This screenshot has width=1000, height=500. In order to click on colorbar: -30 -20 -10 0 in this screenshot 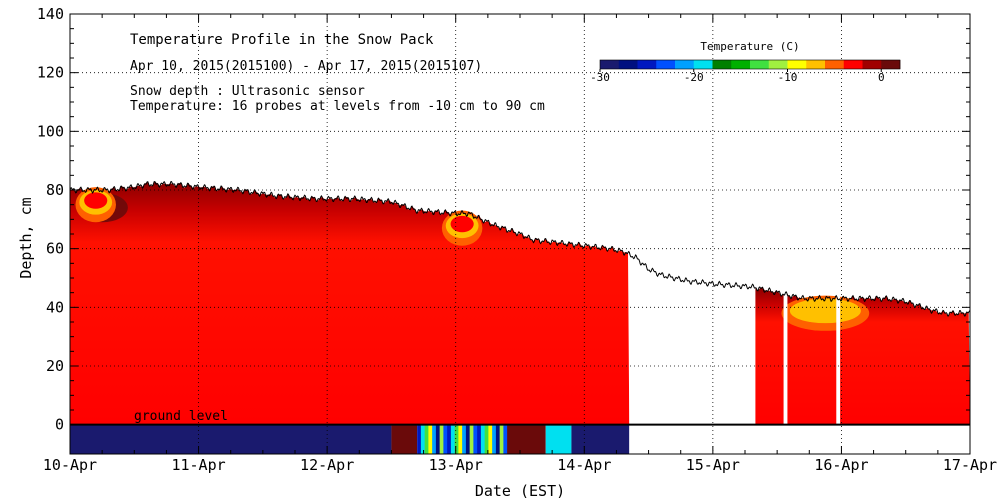, I will do `click(745, 71)`.